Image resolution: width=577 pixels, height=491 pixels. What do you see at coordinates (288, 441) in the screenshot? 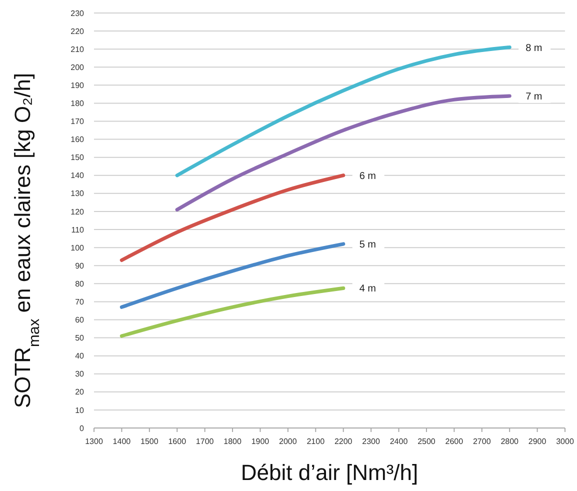
I see `x-tick-label: 2000` at bounding box center [288, 441].